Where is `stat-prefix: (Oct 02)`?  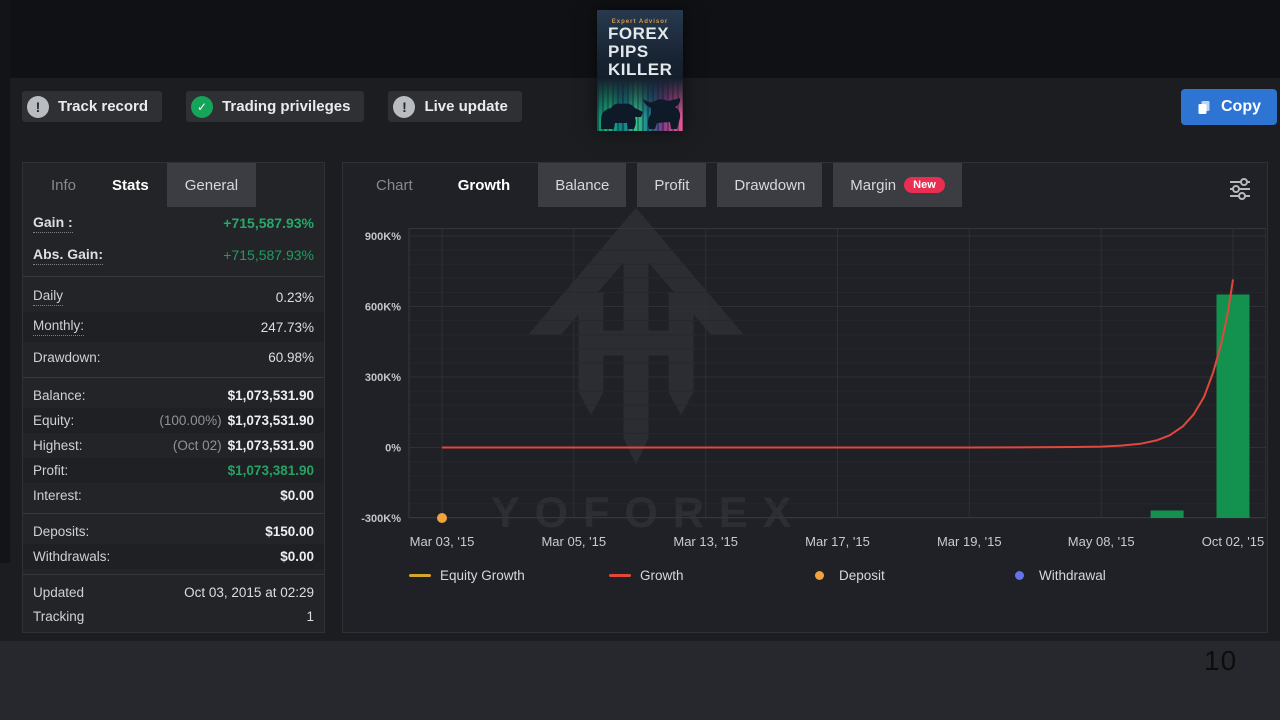 stat-prefix: (Oct 02) is located at coordinates (197, 445).